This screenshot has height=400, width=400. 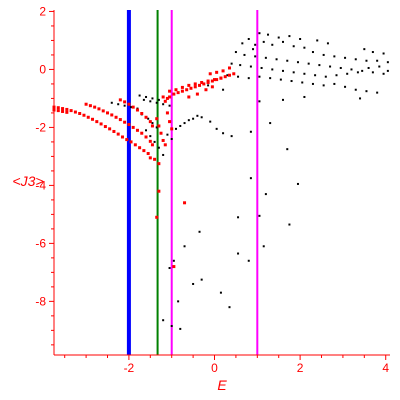 What do you see at coordinates (214, 368) in the screenshot?
I see `x-tick-label-1: 0` at bounding box center [214, 368].